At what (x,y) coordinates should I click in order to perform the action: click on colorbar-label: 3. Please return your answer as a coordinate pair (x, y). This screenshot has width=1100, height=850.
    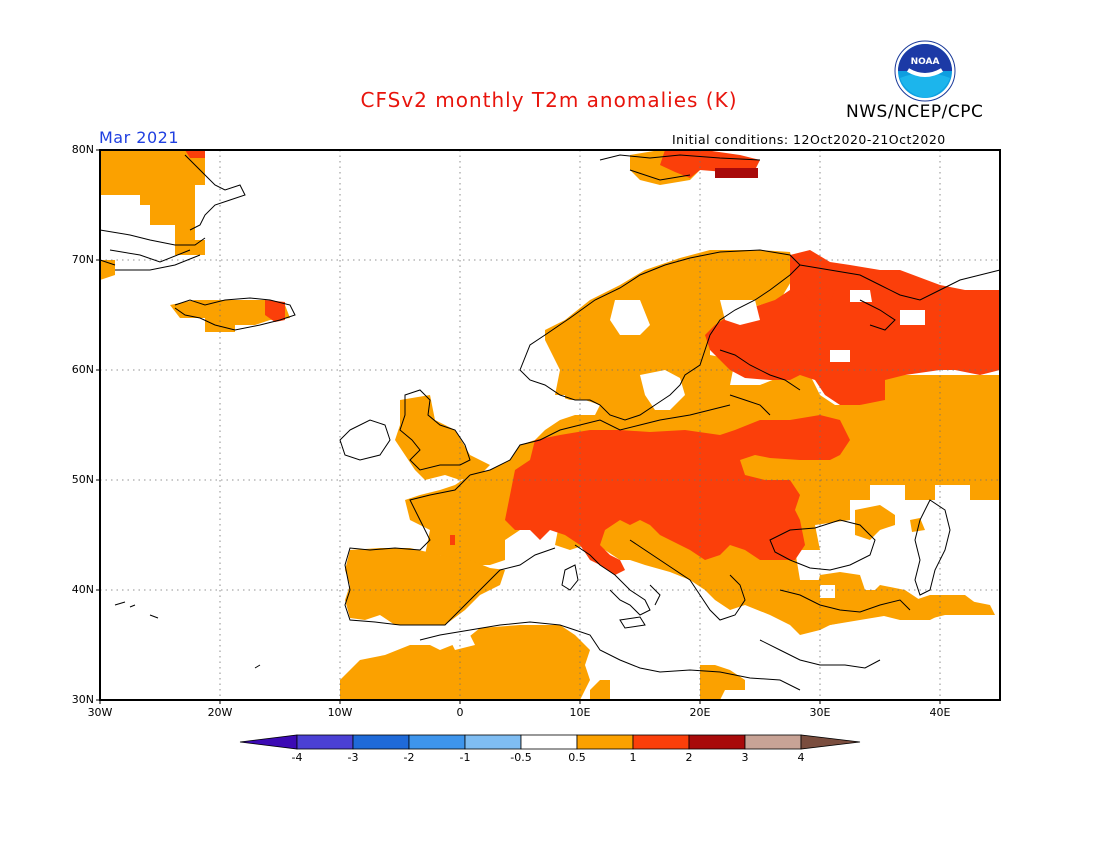
    Looking at the image, I should click on (745, 757).